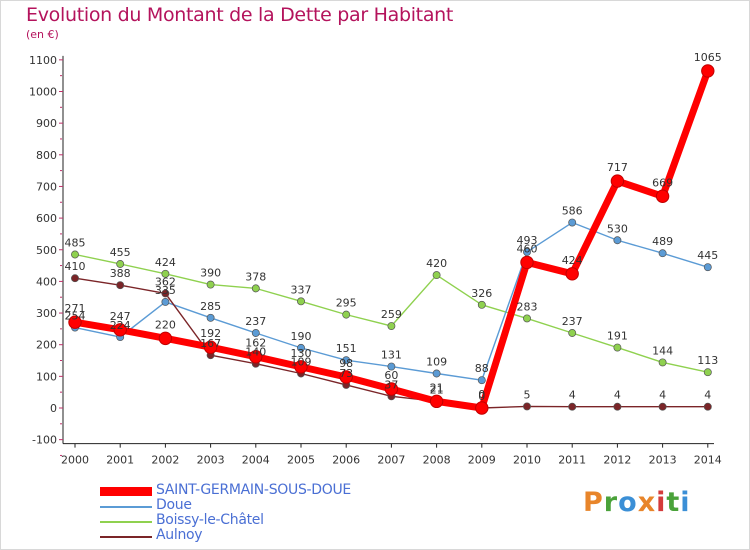  What do you see at coordinates (46, 313) in the screenshot?
I see `y-tick-label: 300` at bounding box center [46, 313].